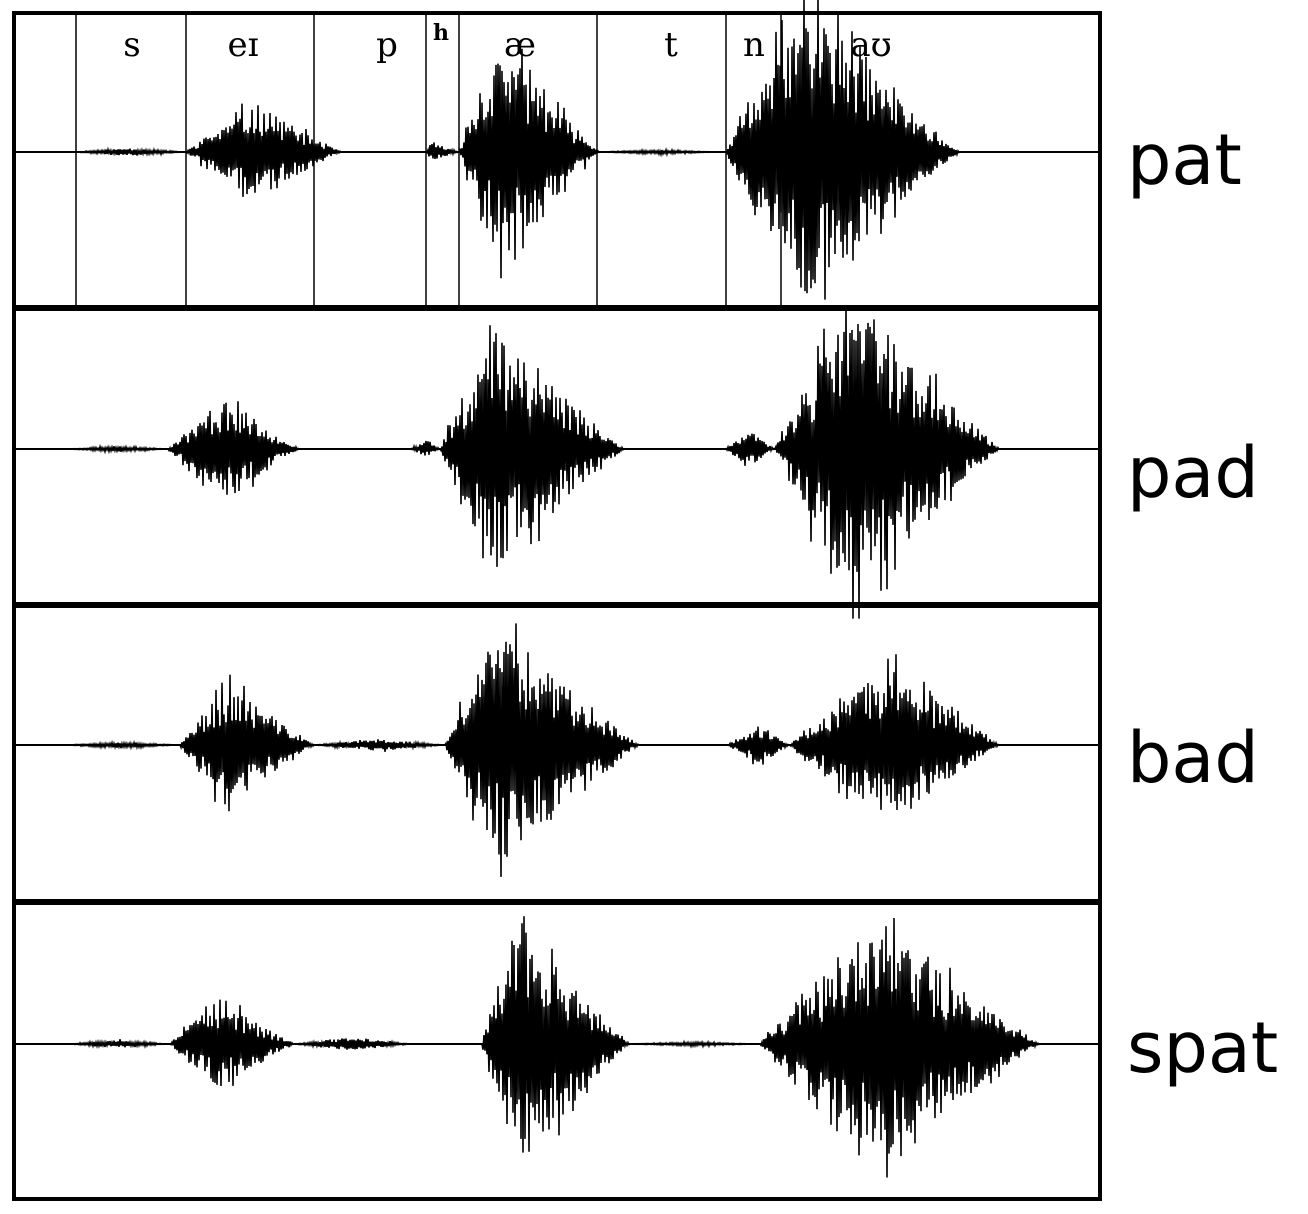 This screenshot has height=1214, width=1308. I want to click on segment-label-s: s, so click(131, 45).